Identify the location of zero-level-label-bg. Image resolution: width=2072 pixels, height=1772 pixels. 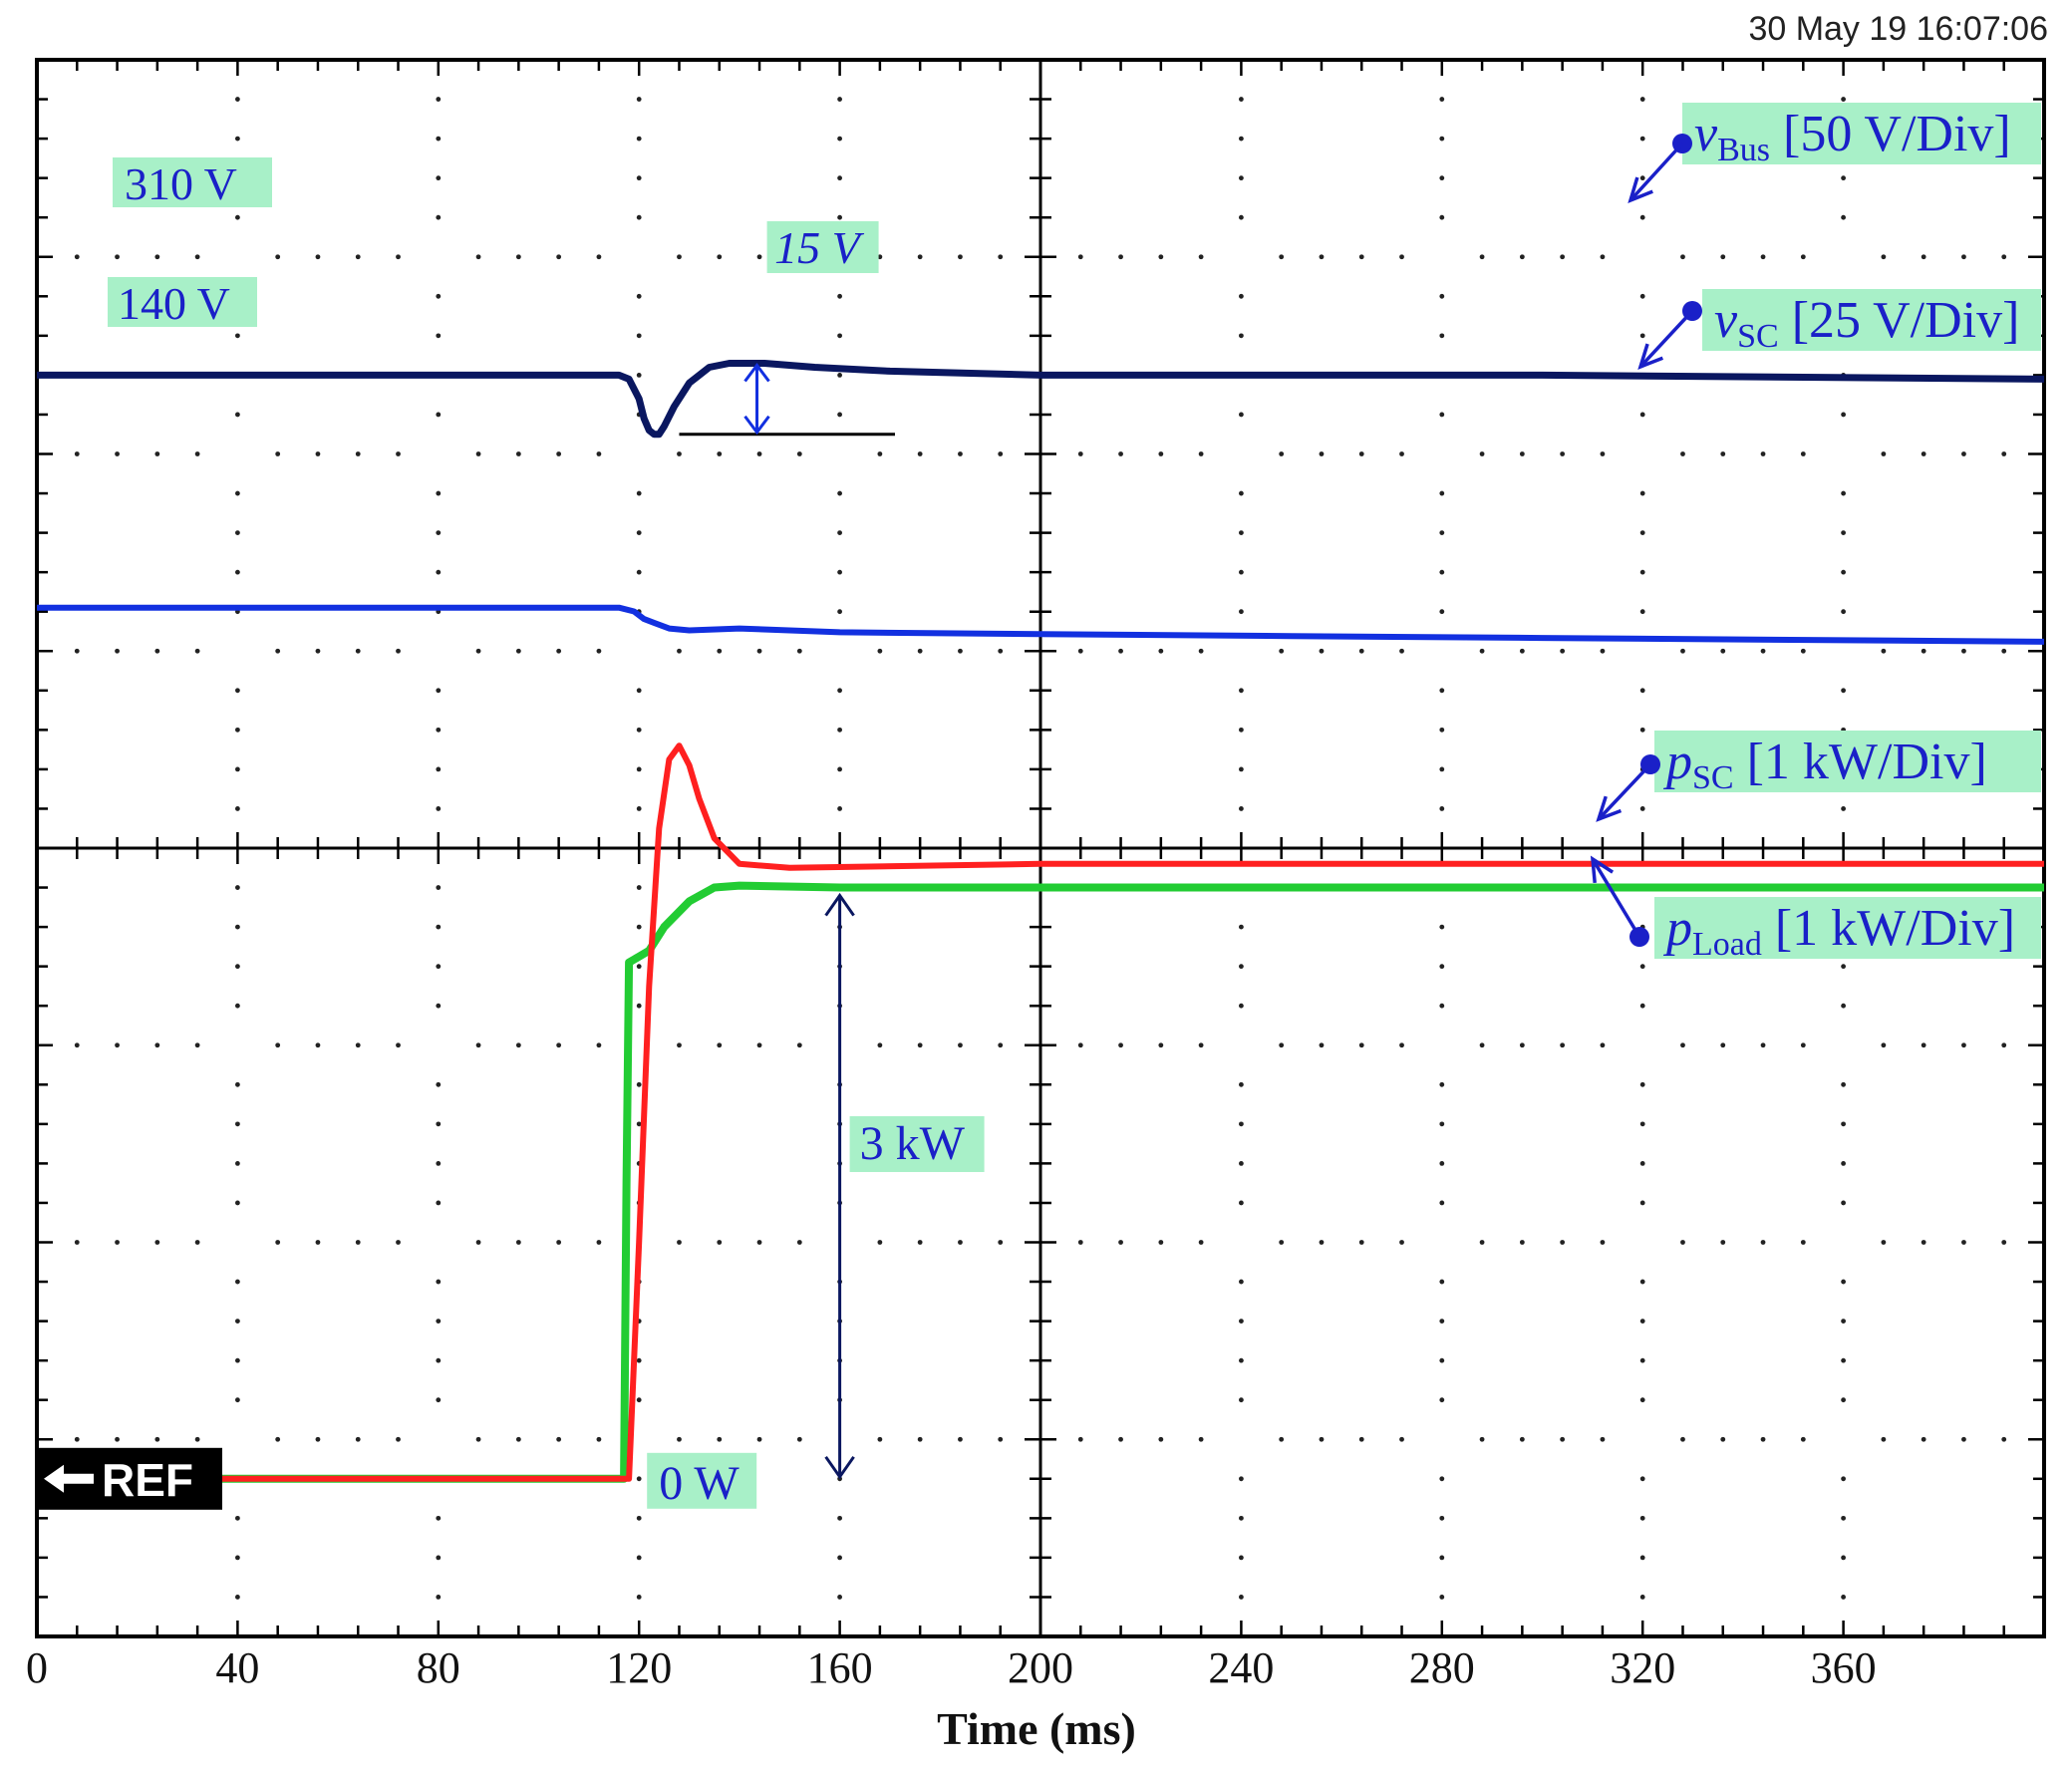
(702, 1481).